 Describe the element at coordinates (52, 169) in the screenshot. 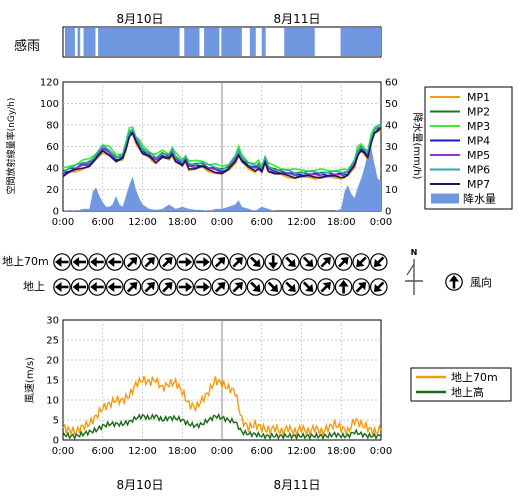

I see `y-tick-label: 40` at that location.